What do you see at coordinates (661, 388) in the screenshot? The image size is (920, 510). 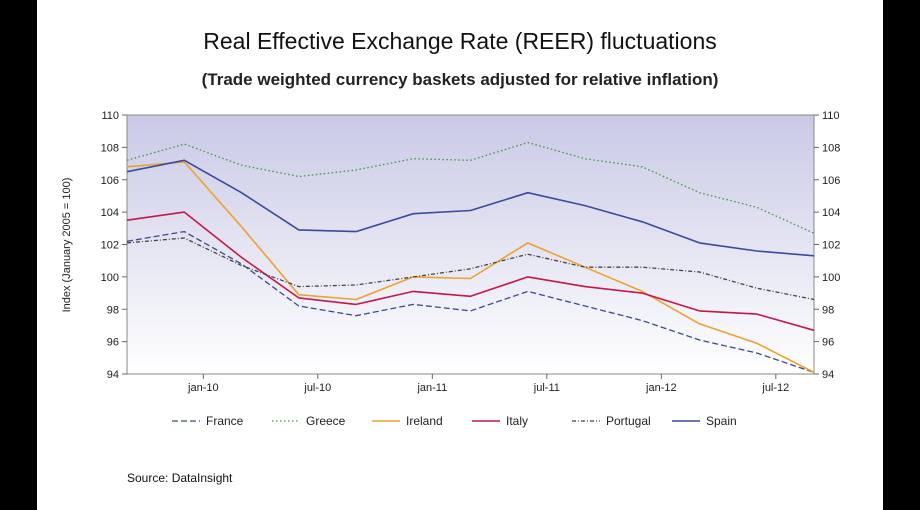 I see `x-tick-label: jan-12` at bounding box center [661, 388].